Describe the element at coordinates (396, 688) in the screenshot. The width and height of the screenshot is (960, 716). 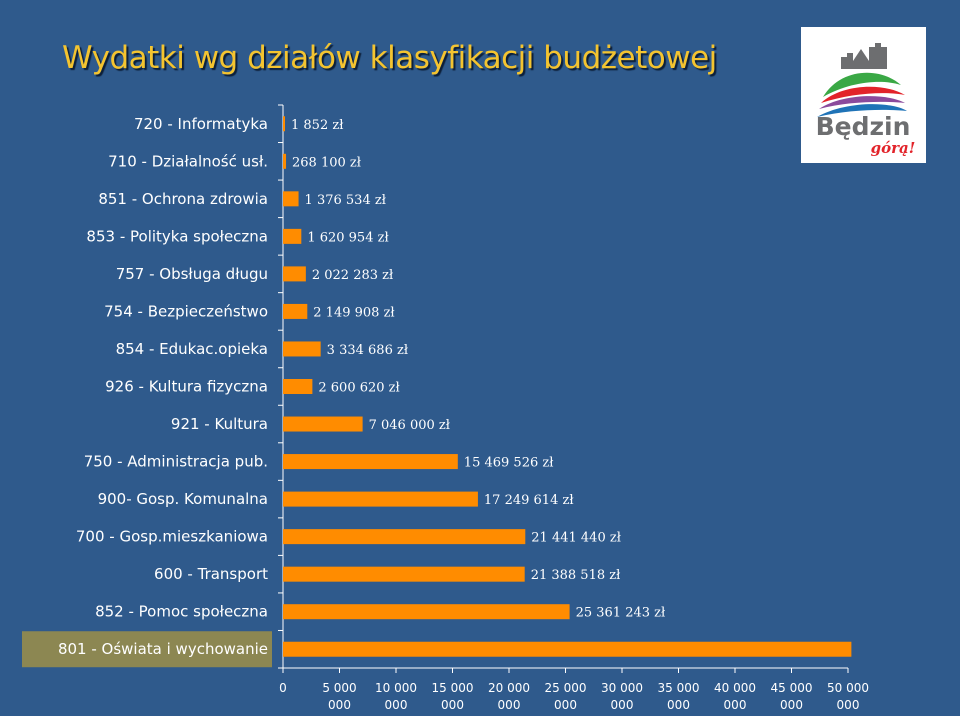
I see `x-tick-label: 10 000` at that location.